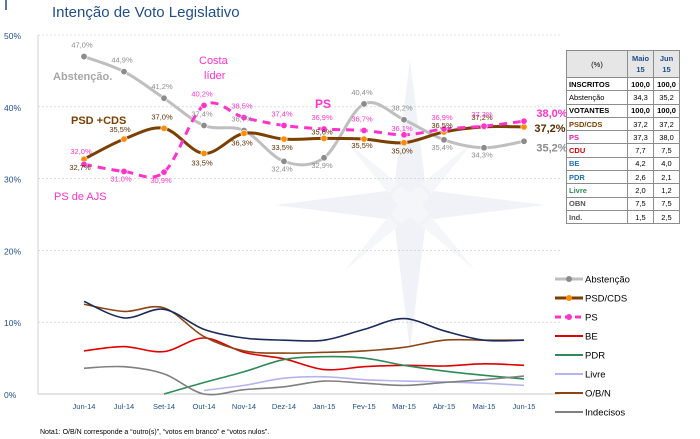 The height and width of the screenshot is (439, 700). Describe the element at coordinates (606, 299) in the screenshot. I see `legend-label: PSD/CDS` at that location.